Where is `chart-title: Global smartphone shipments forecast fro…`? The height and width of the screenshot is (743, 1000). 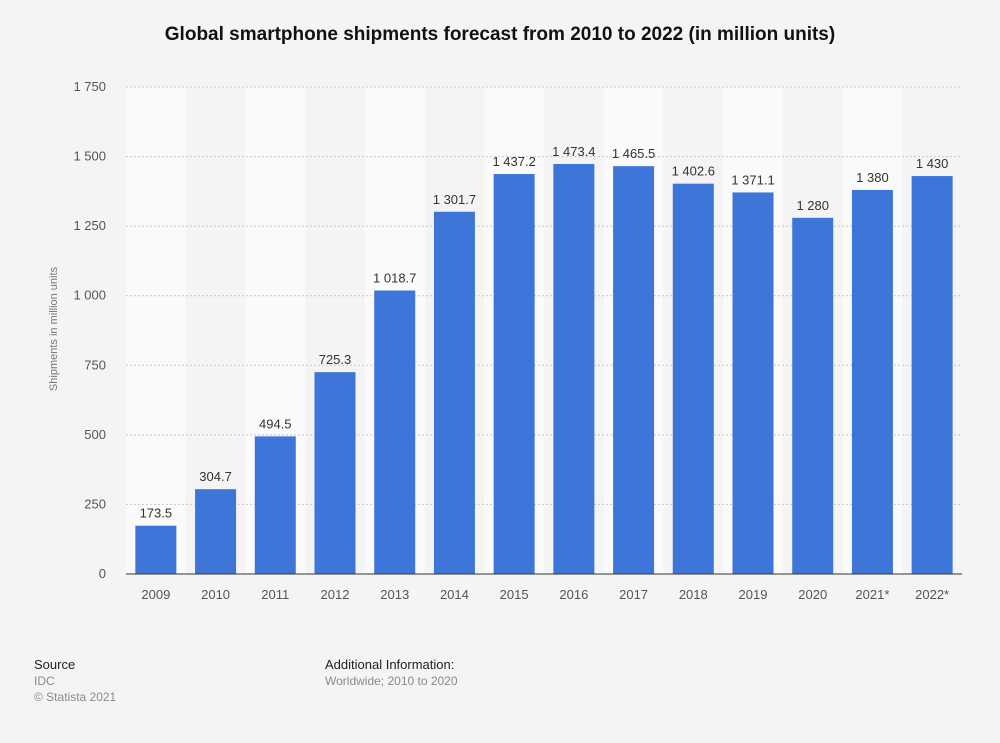 chart-title: Global smartphone shipments forecast fro… is located at coordinates (500, 34).